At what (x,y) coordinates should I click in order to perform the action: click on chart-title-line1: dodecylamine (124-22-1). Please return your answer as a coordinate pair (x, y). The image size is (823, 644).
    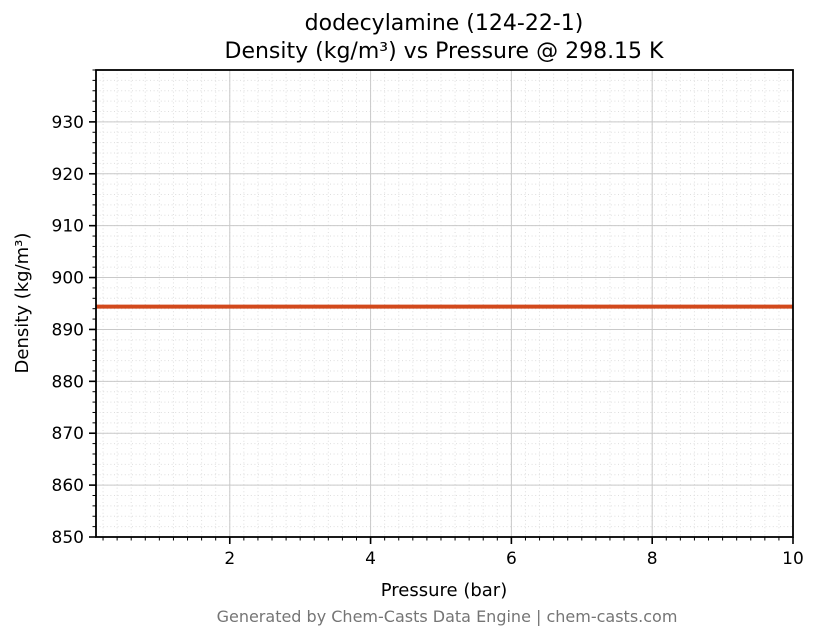
    Looking at the image, I should click on (444, 23).